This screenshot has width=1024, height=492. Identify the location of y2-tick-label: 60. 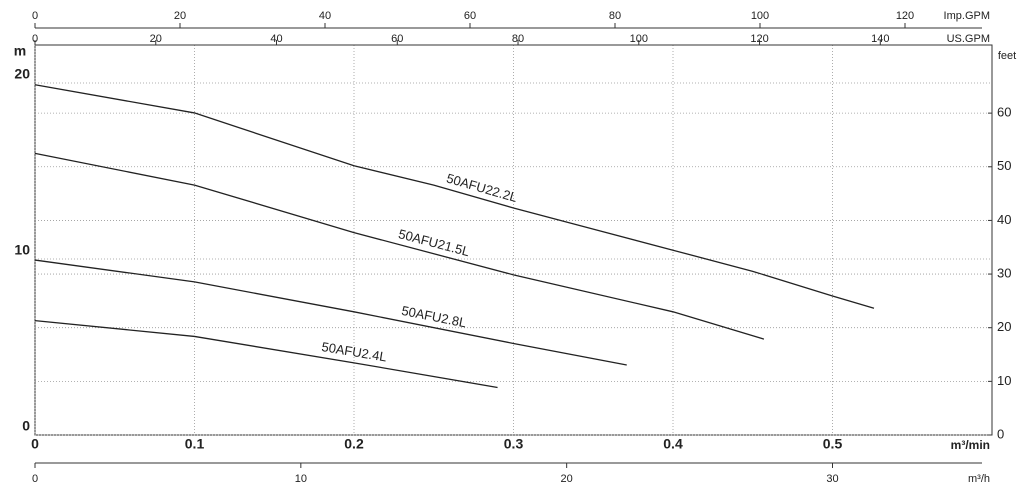
(1004, 112).